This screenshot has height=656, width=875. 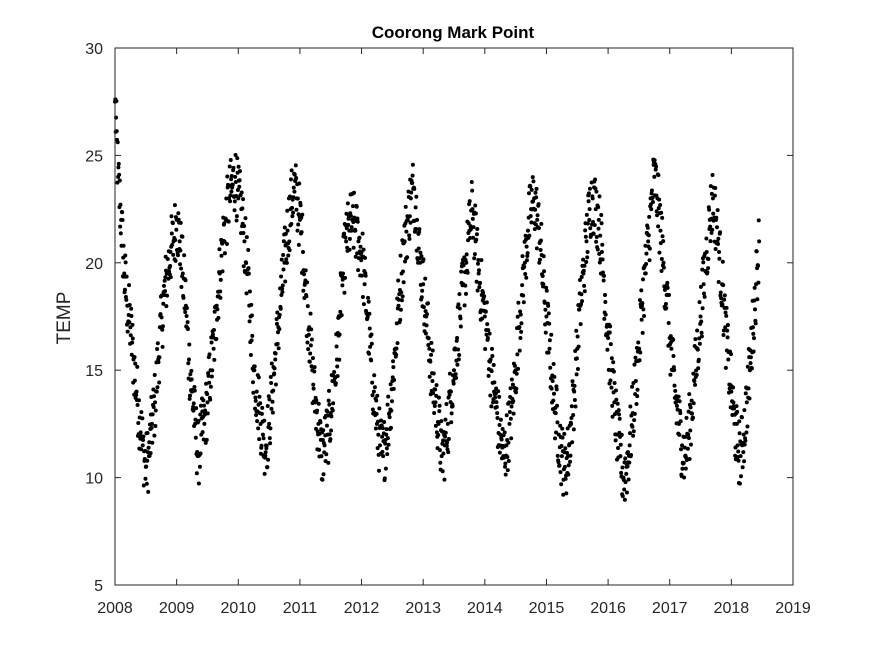 What do you see at coordinates (94, 264) in the screenshot?
I see `y-tick-label: 20` at bounding box center [94, 264].